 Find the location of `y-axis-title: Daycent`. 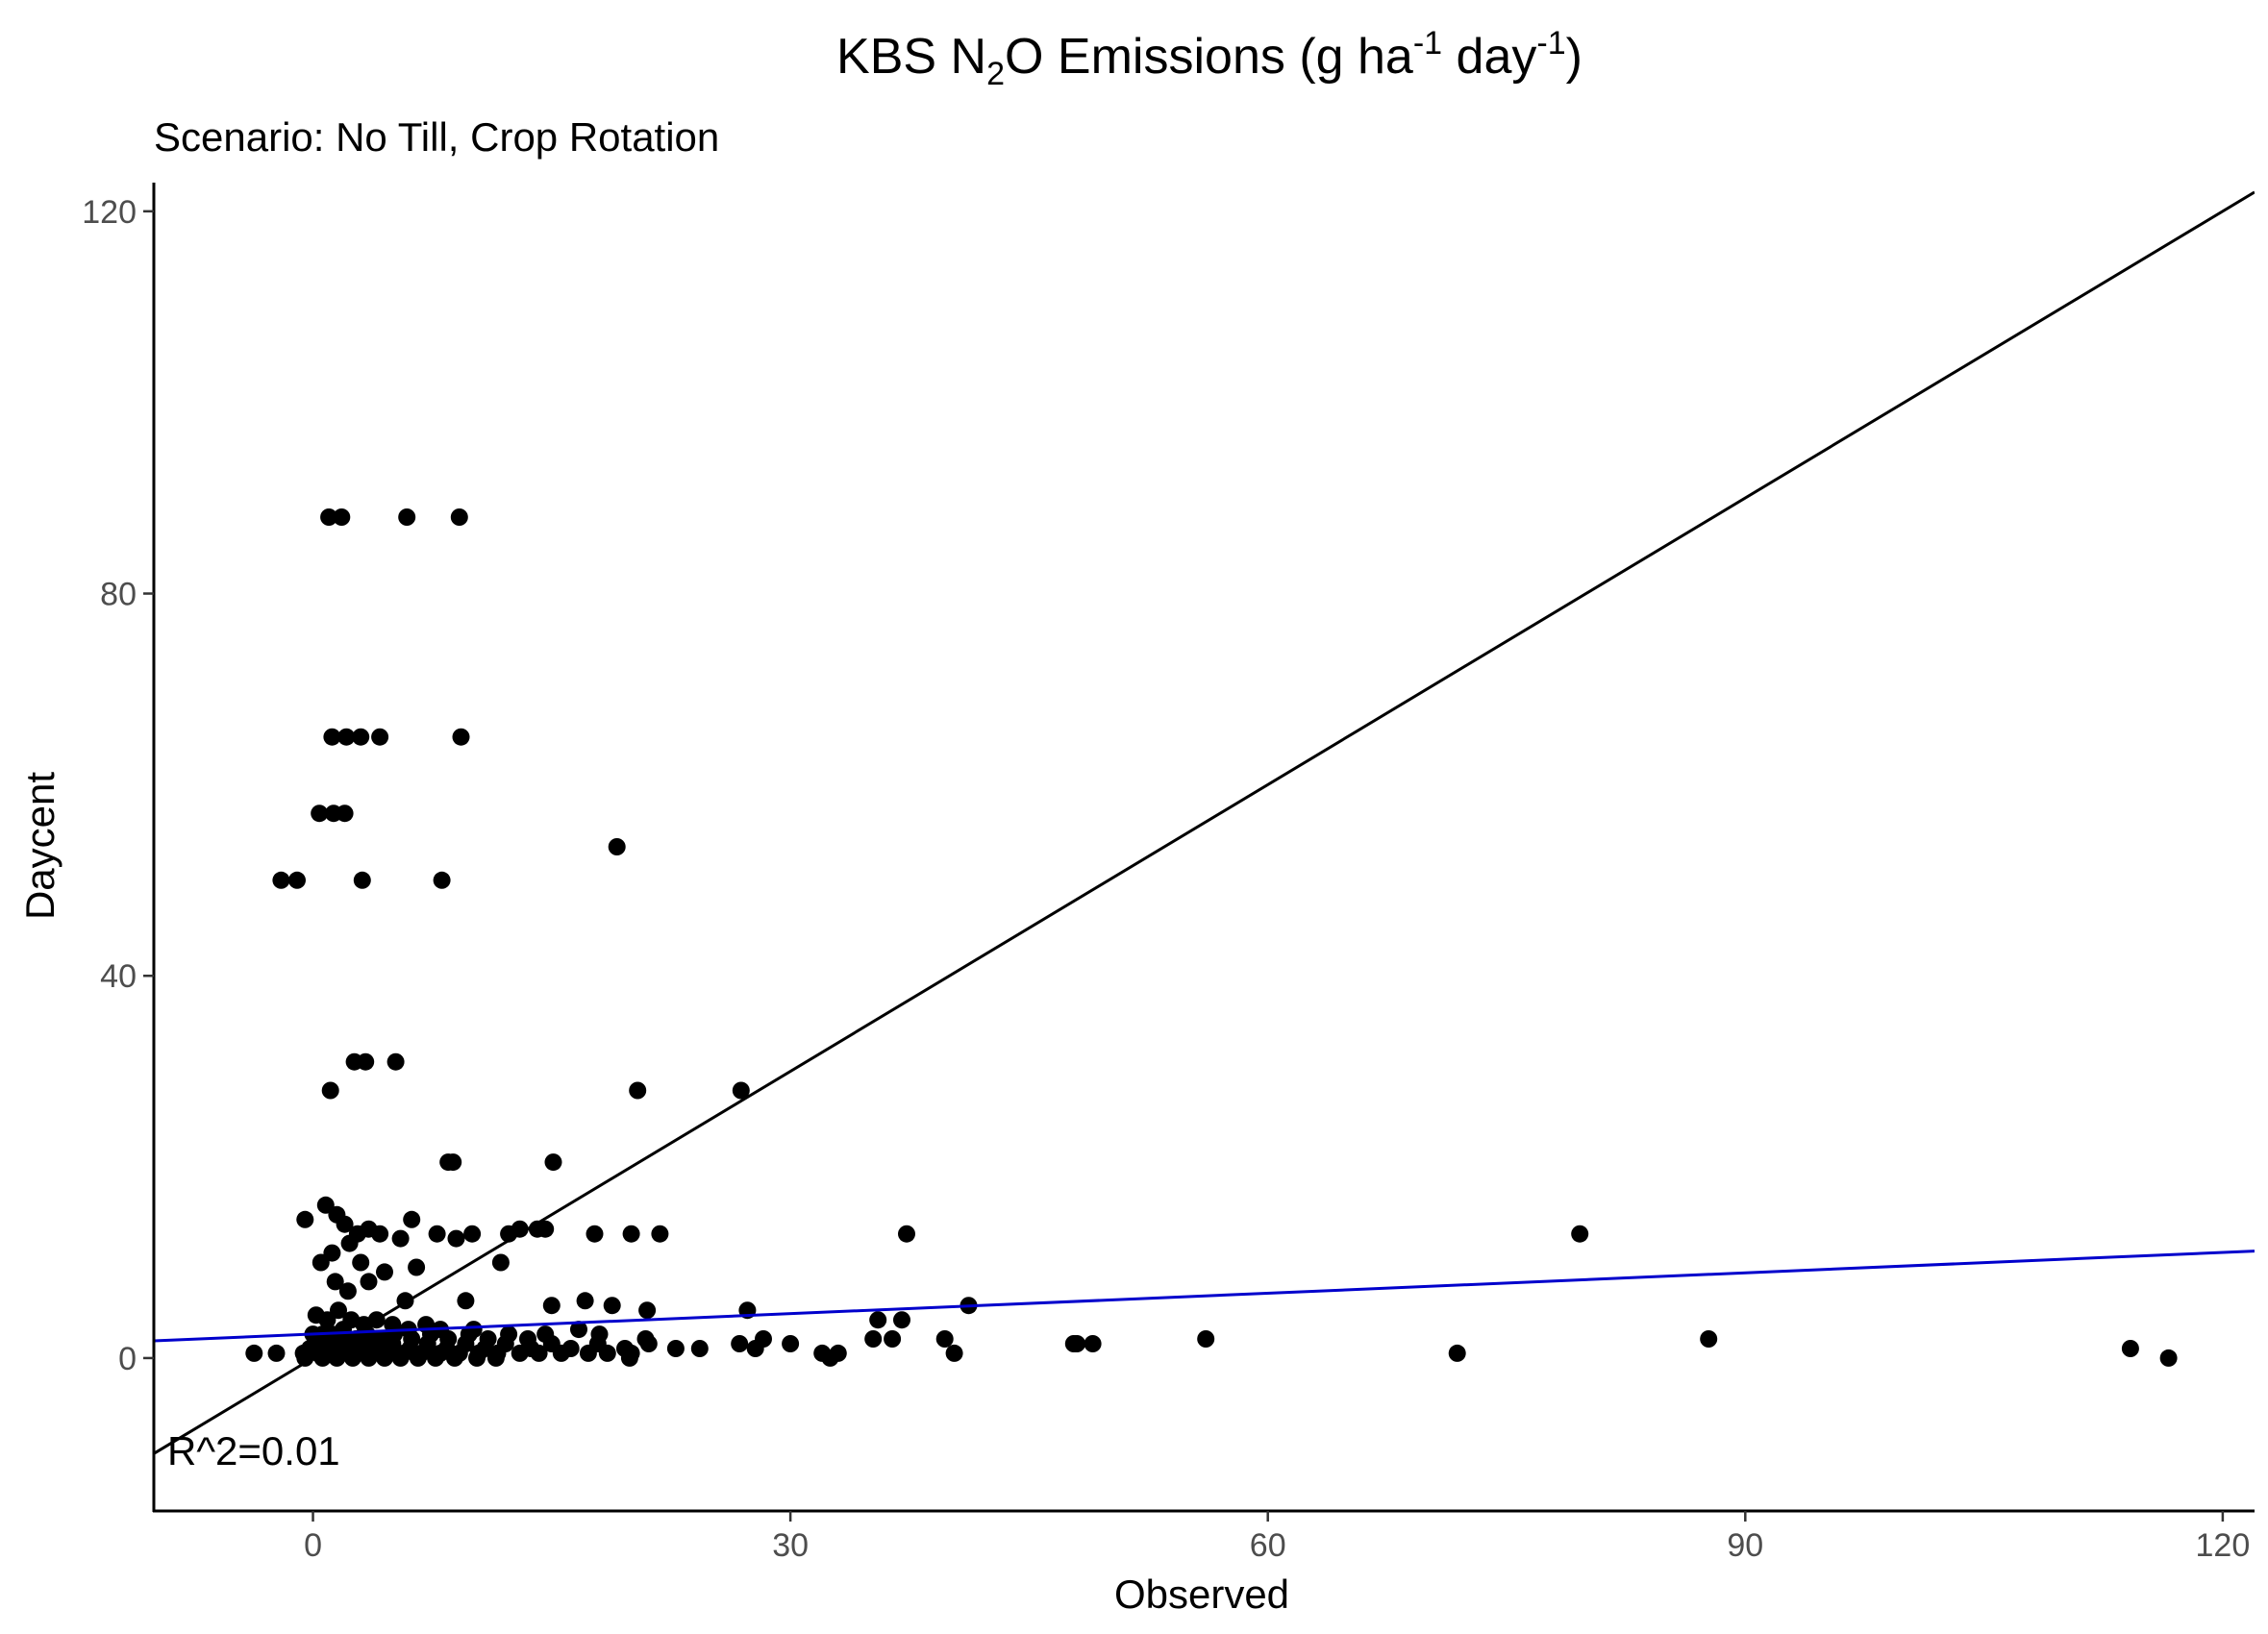

y-axis-title: Daycent is located at coordinates (39, 846).